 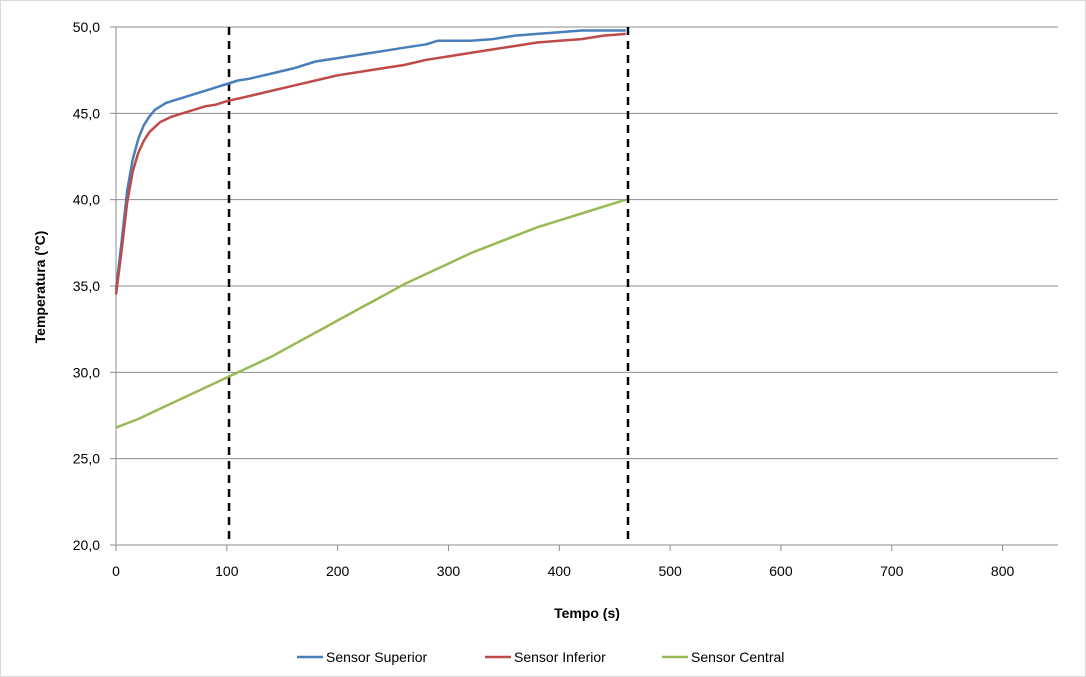 I want to click on y-tick-label: 45,0, so click(x=86, y=113).